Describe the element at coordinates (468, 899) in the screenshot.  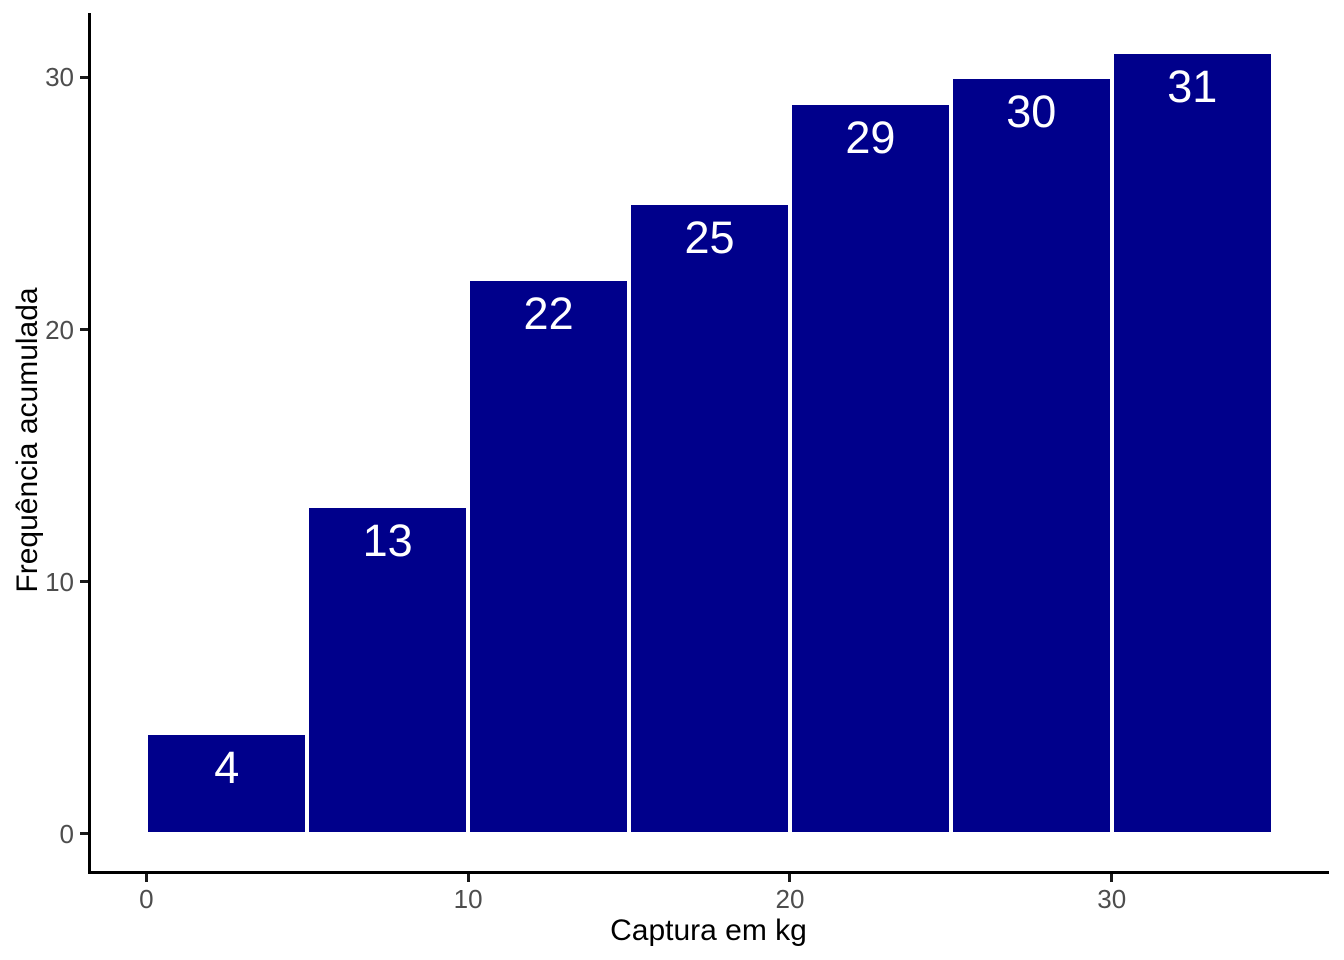
I see `x-tick-label: 10` at that location.